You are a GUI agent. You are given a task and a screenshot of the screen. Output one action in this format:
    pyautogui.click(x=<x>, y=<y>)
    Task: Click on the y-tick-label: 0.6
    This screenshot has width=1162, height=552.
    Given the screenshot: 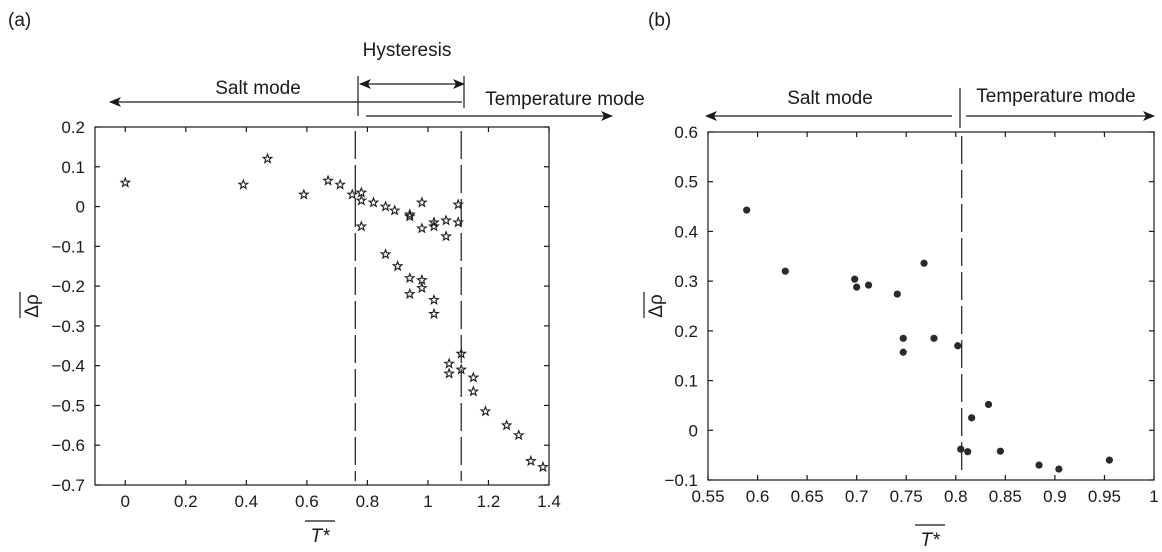 What is the action you would take?
    pyautogui.click(x=686, y=132)
    